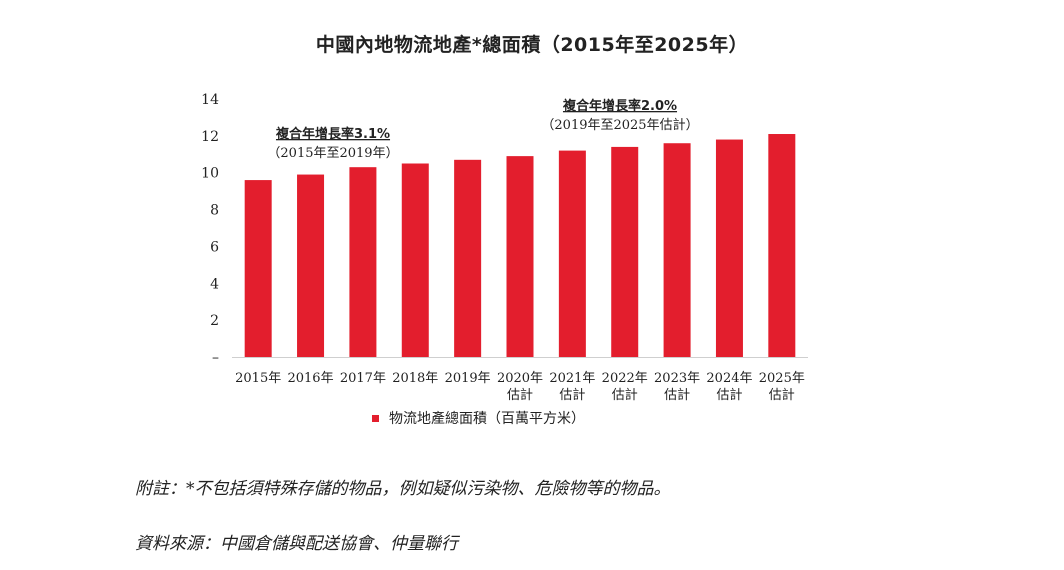 The width and height of the screenshot is (1064, 570). What do you see at coordinates (487, 419) in the screenshot?
I see `legend-label: 物流地產總面積（百萬平方米）` at bounding box center [487, 419].